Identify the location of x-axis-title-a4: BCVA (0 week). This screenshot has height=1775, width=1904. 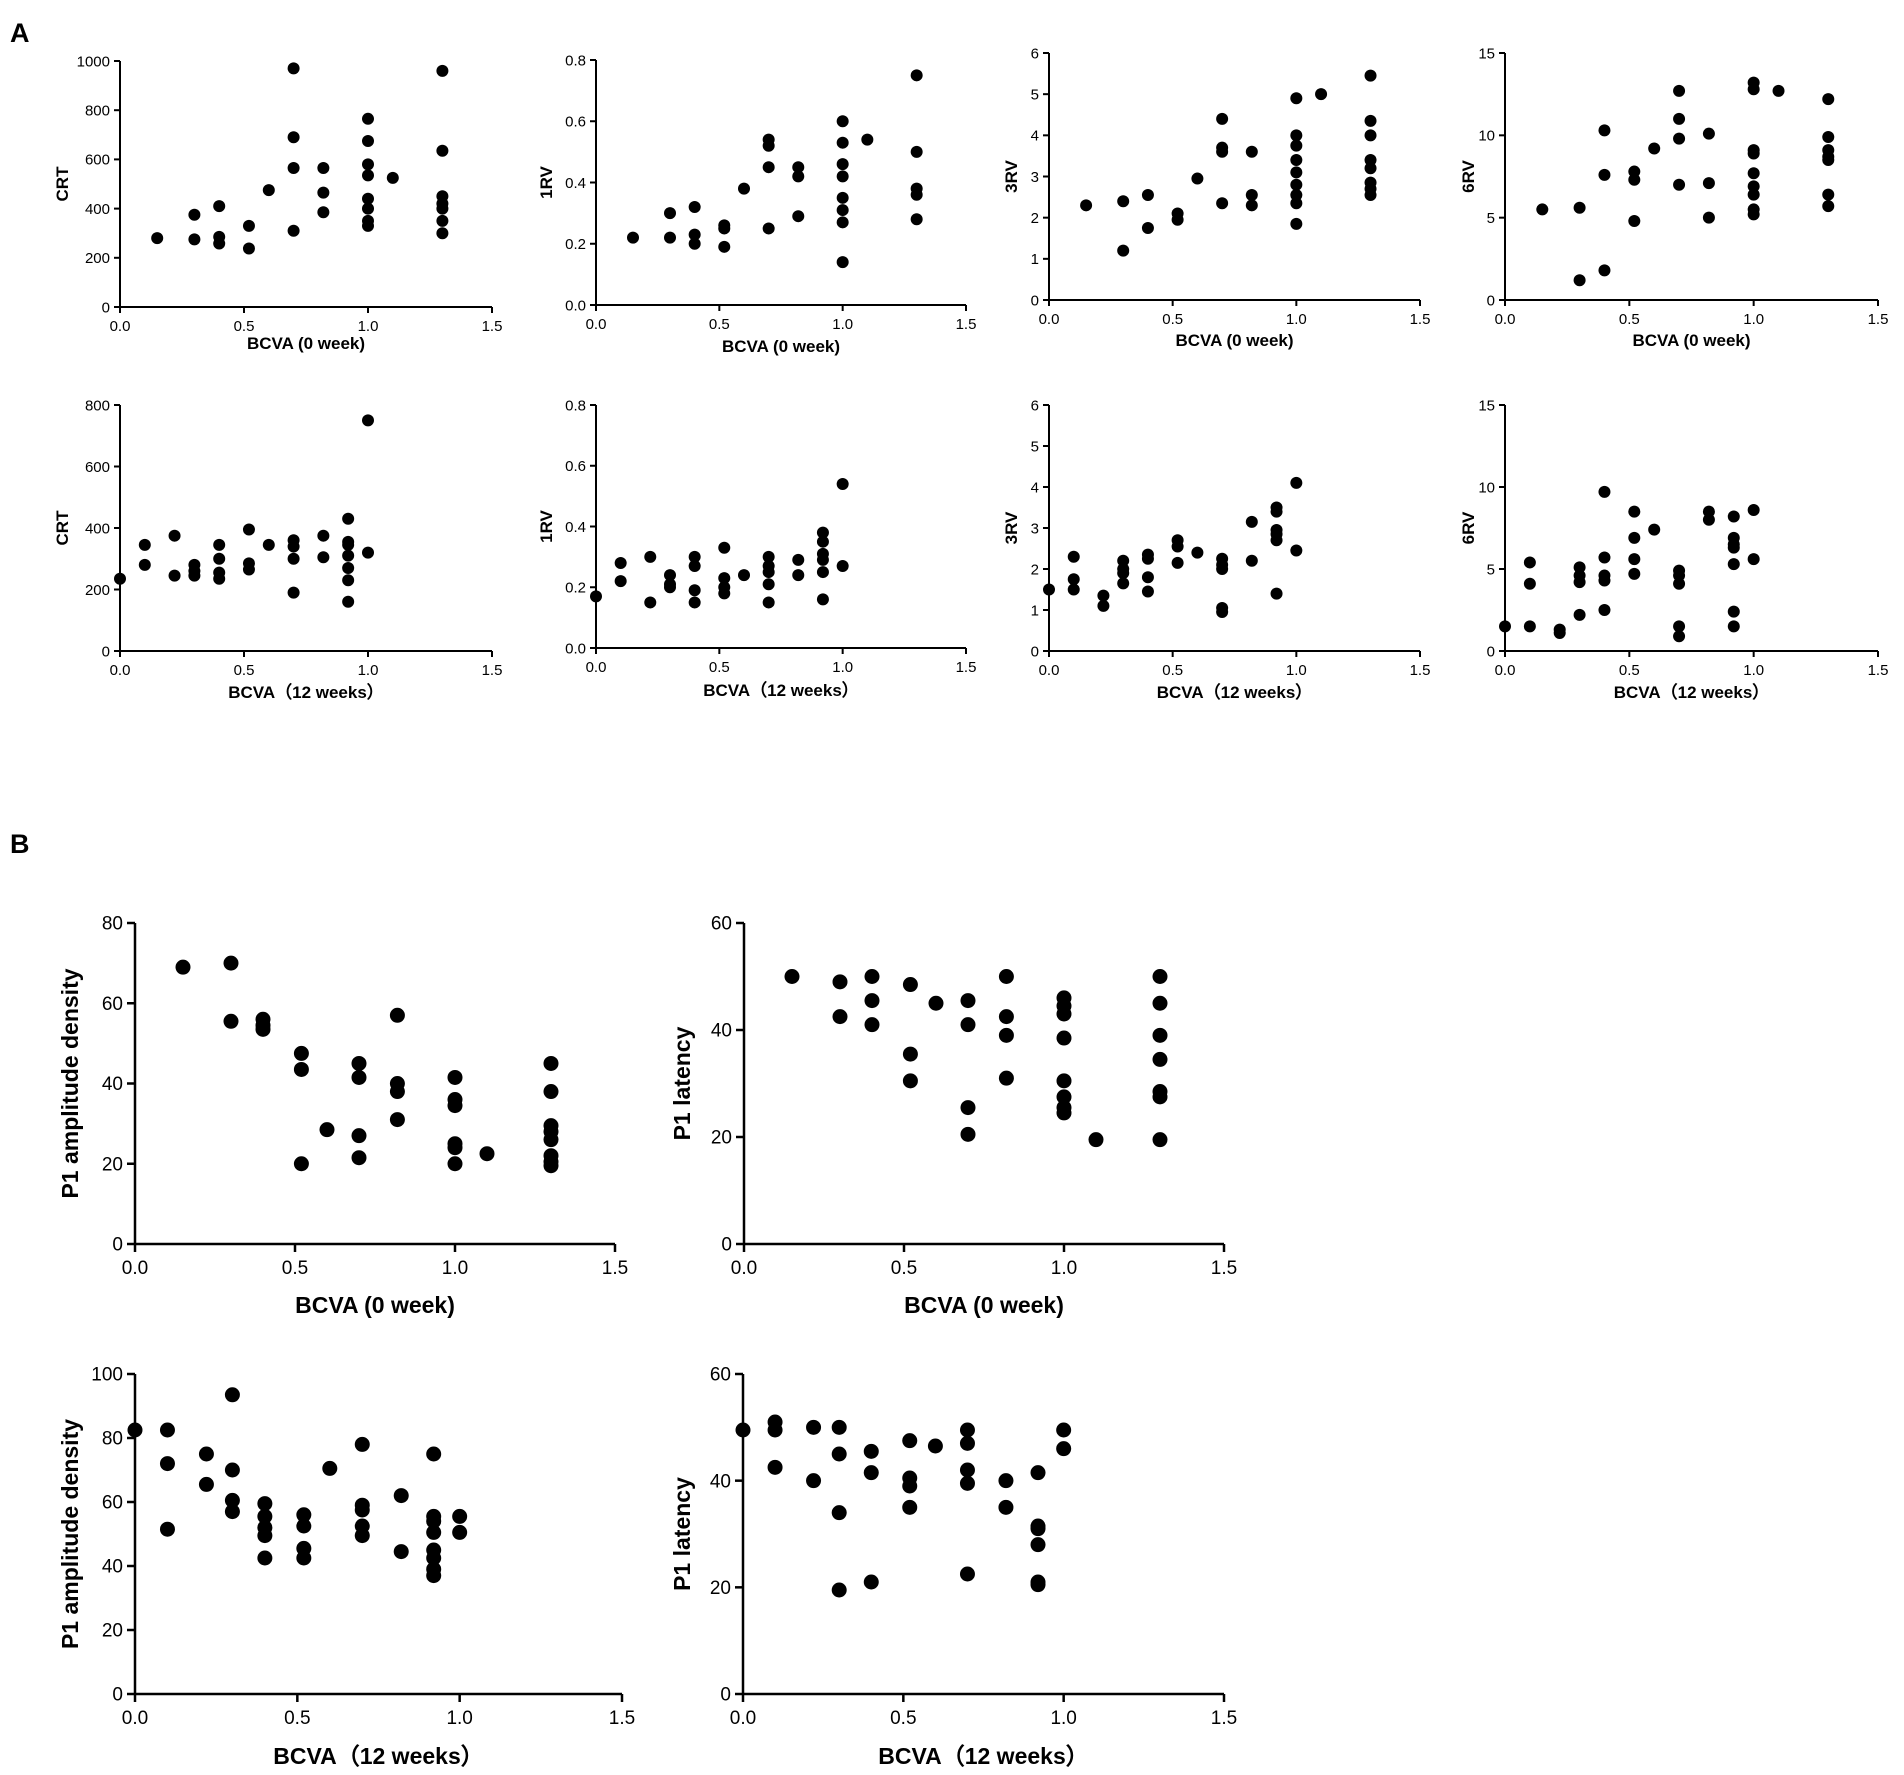
(1691, 340).